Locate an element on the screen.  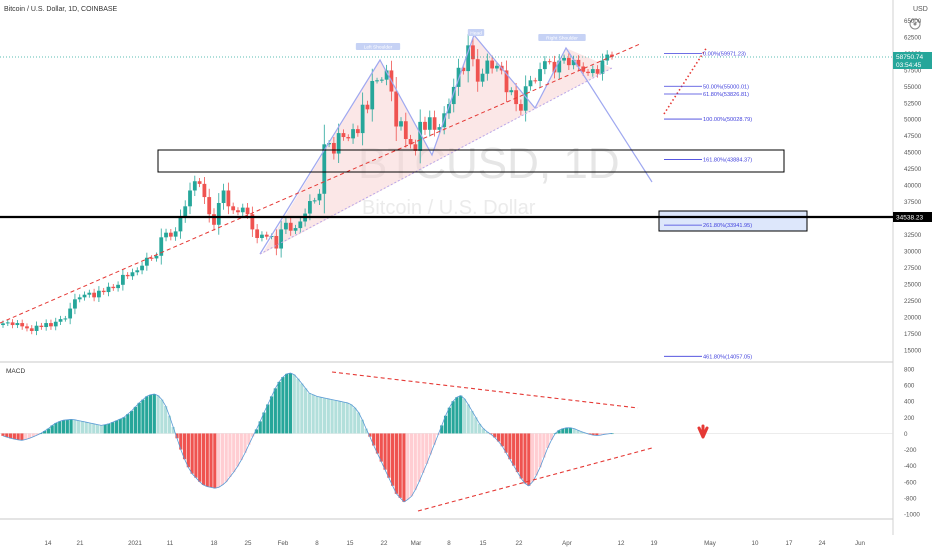
level-price: 34538.23 is located at coordinates (909, 218).